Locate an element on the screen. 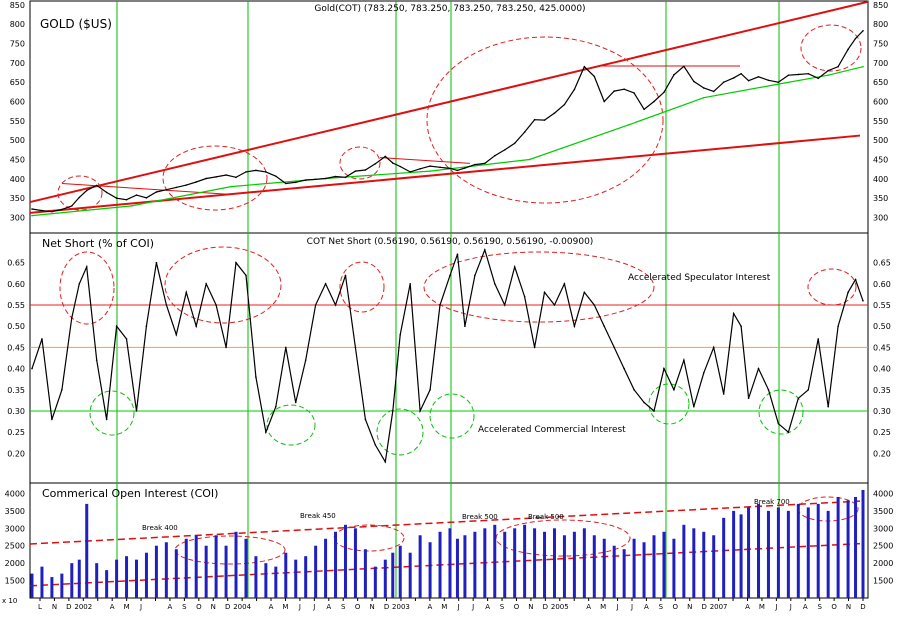  annotation-break-450: Break 450 is located at coordinates (318, 516).